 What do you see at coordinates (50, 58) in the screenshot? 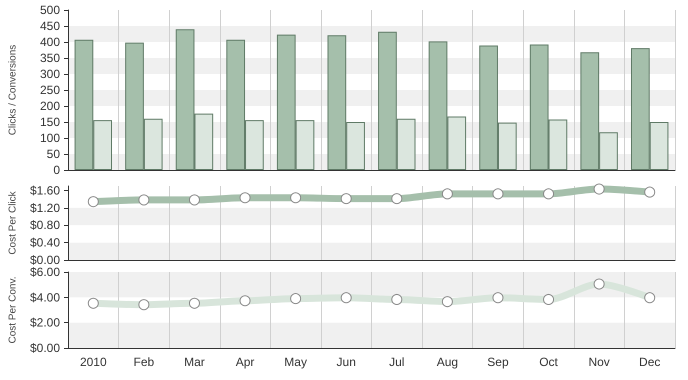
I see `y-tick-label: 350` at bounding box center [50, 58].